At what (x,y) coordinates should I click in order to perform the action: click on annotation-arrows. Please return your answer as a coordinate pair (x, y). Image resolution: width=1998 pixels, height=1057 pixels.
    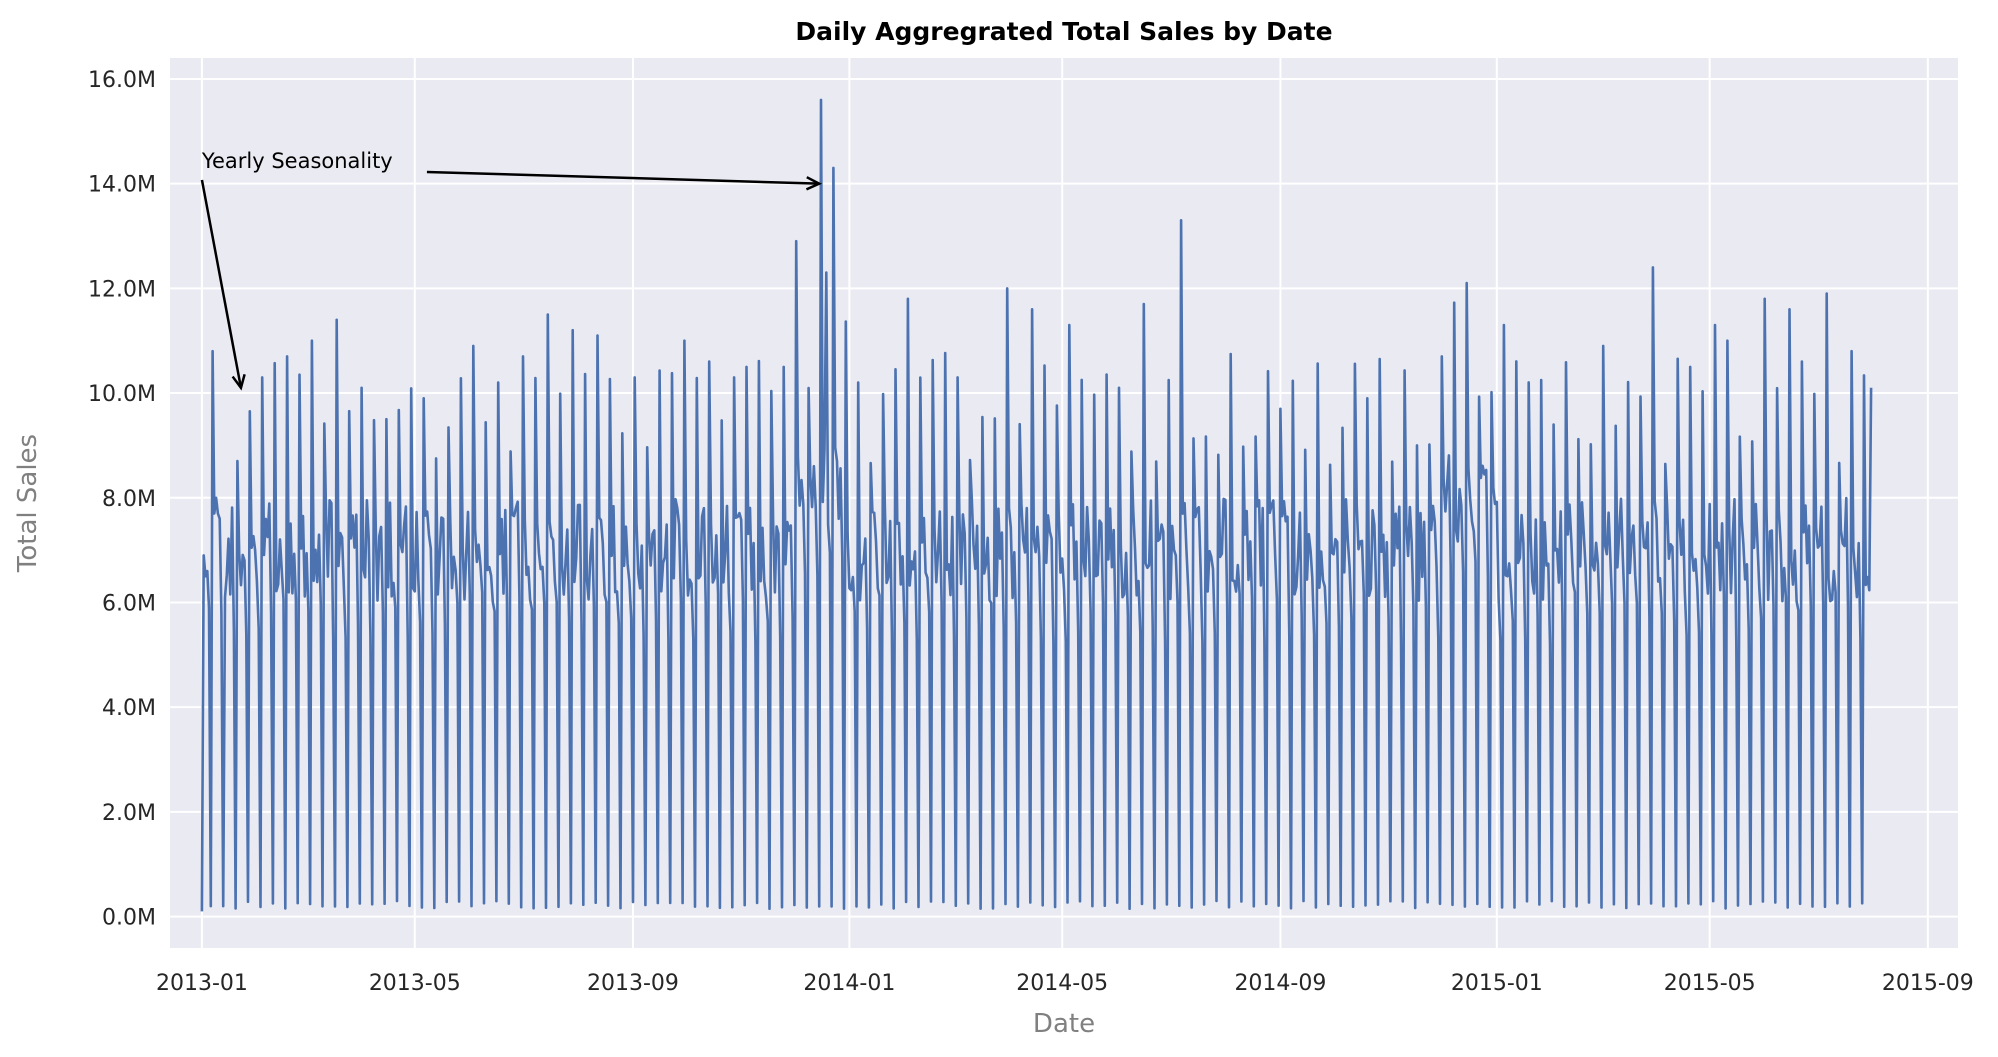
    Looking at the image, I should click on (511, 280).